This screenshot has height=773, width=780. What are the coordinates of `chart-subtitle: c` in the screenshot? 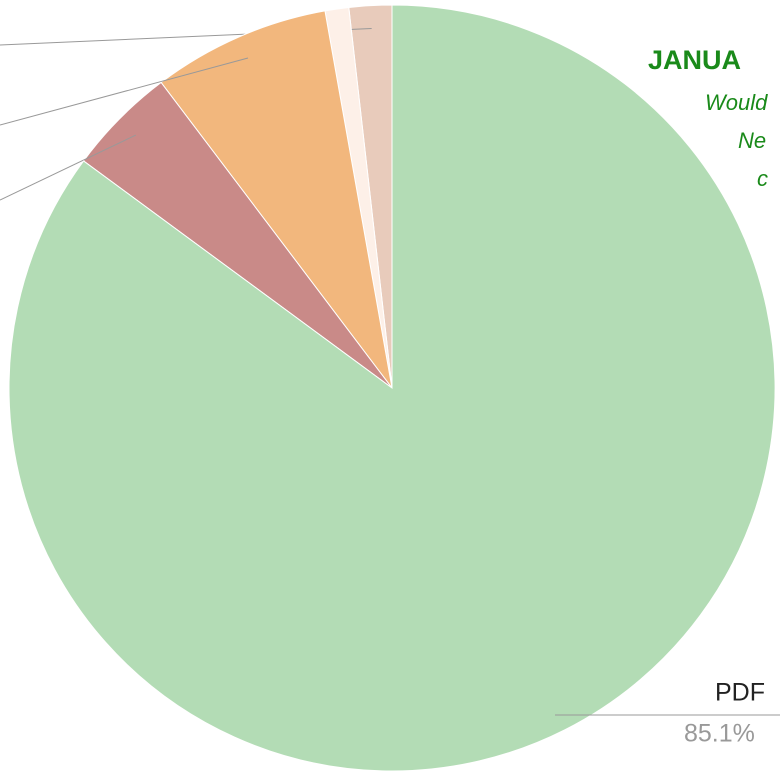 It's located at (762, 178).